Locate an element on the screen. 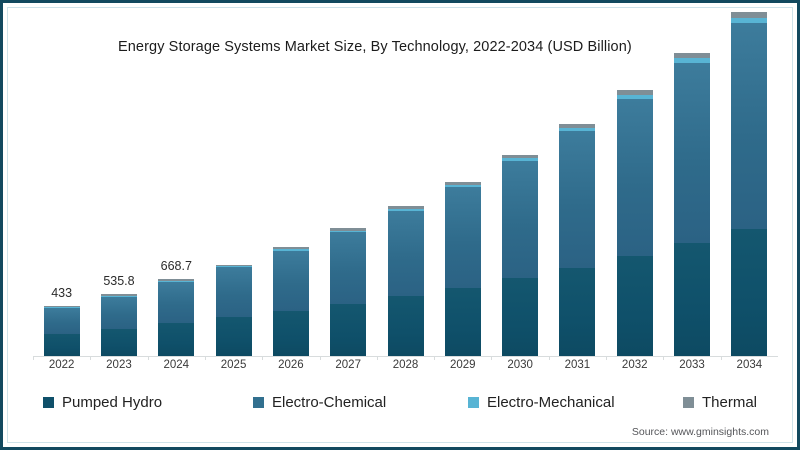 This screenshot has height=450, width=800. bar-value-label: 433 is located at coordinates (62, 292).